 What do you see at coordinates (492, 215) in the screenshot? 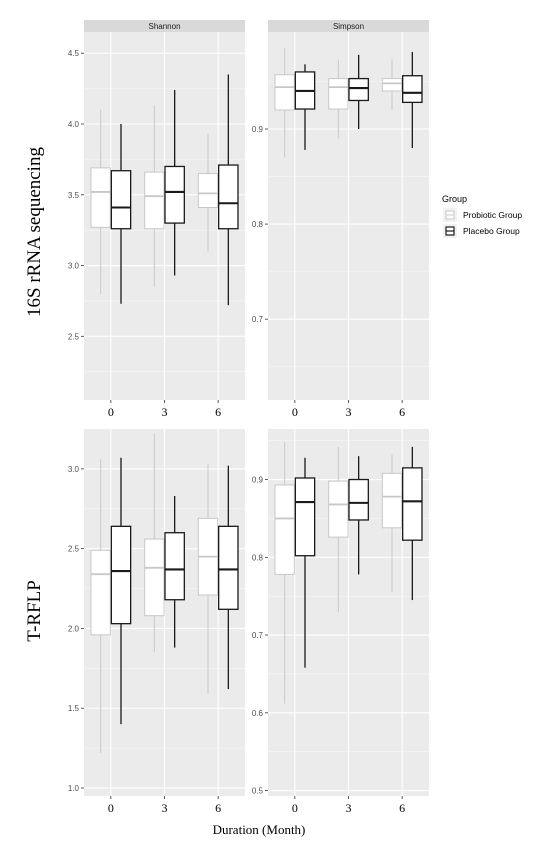
I see `legend-label-probiotic: Probiotic Group` at bounding box center [492, 215].